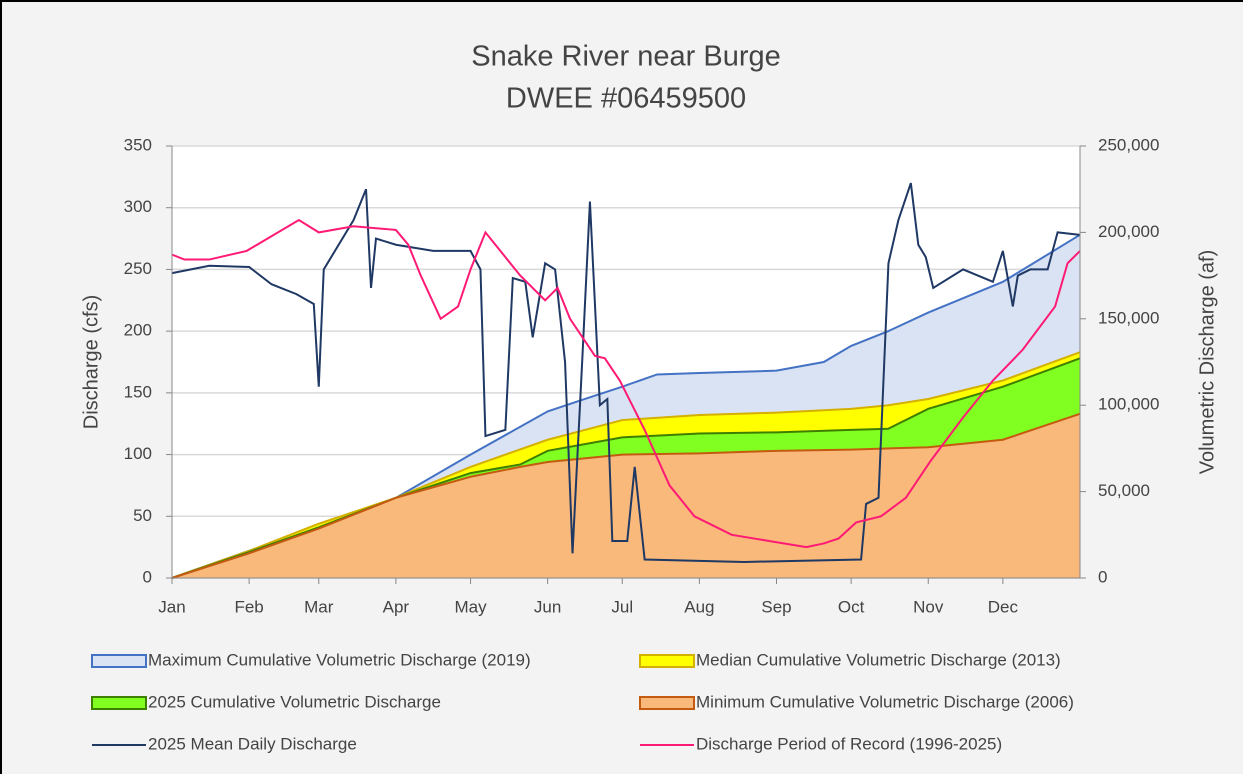  I want to click on legend-label: Discharge Period of Record (1996-2025), so click(849, 743).